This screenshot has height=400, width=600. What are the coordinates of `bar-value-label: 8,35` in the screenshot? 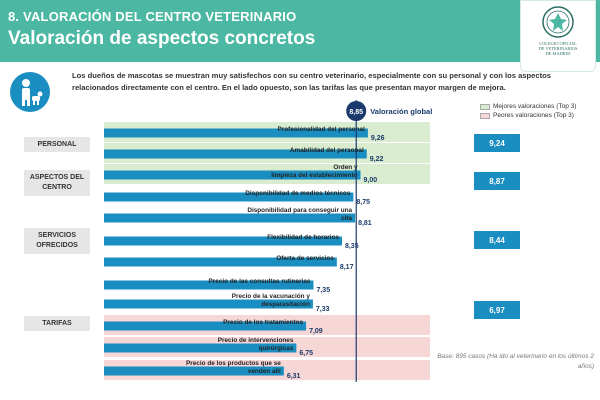 It's located at (352, 246).